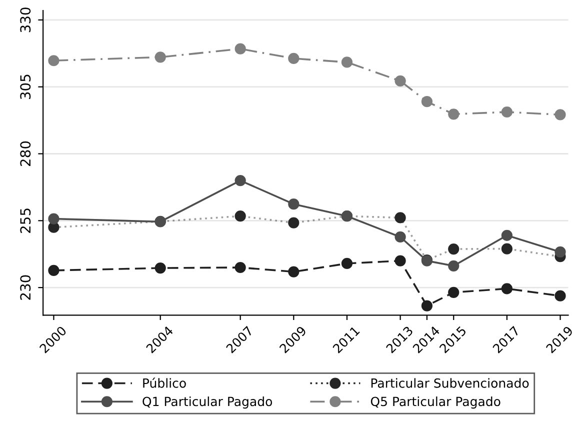  Describe the element at coordinates (25, 20) in the screenshot. I see `y-tick-label: 330` at that location.